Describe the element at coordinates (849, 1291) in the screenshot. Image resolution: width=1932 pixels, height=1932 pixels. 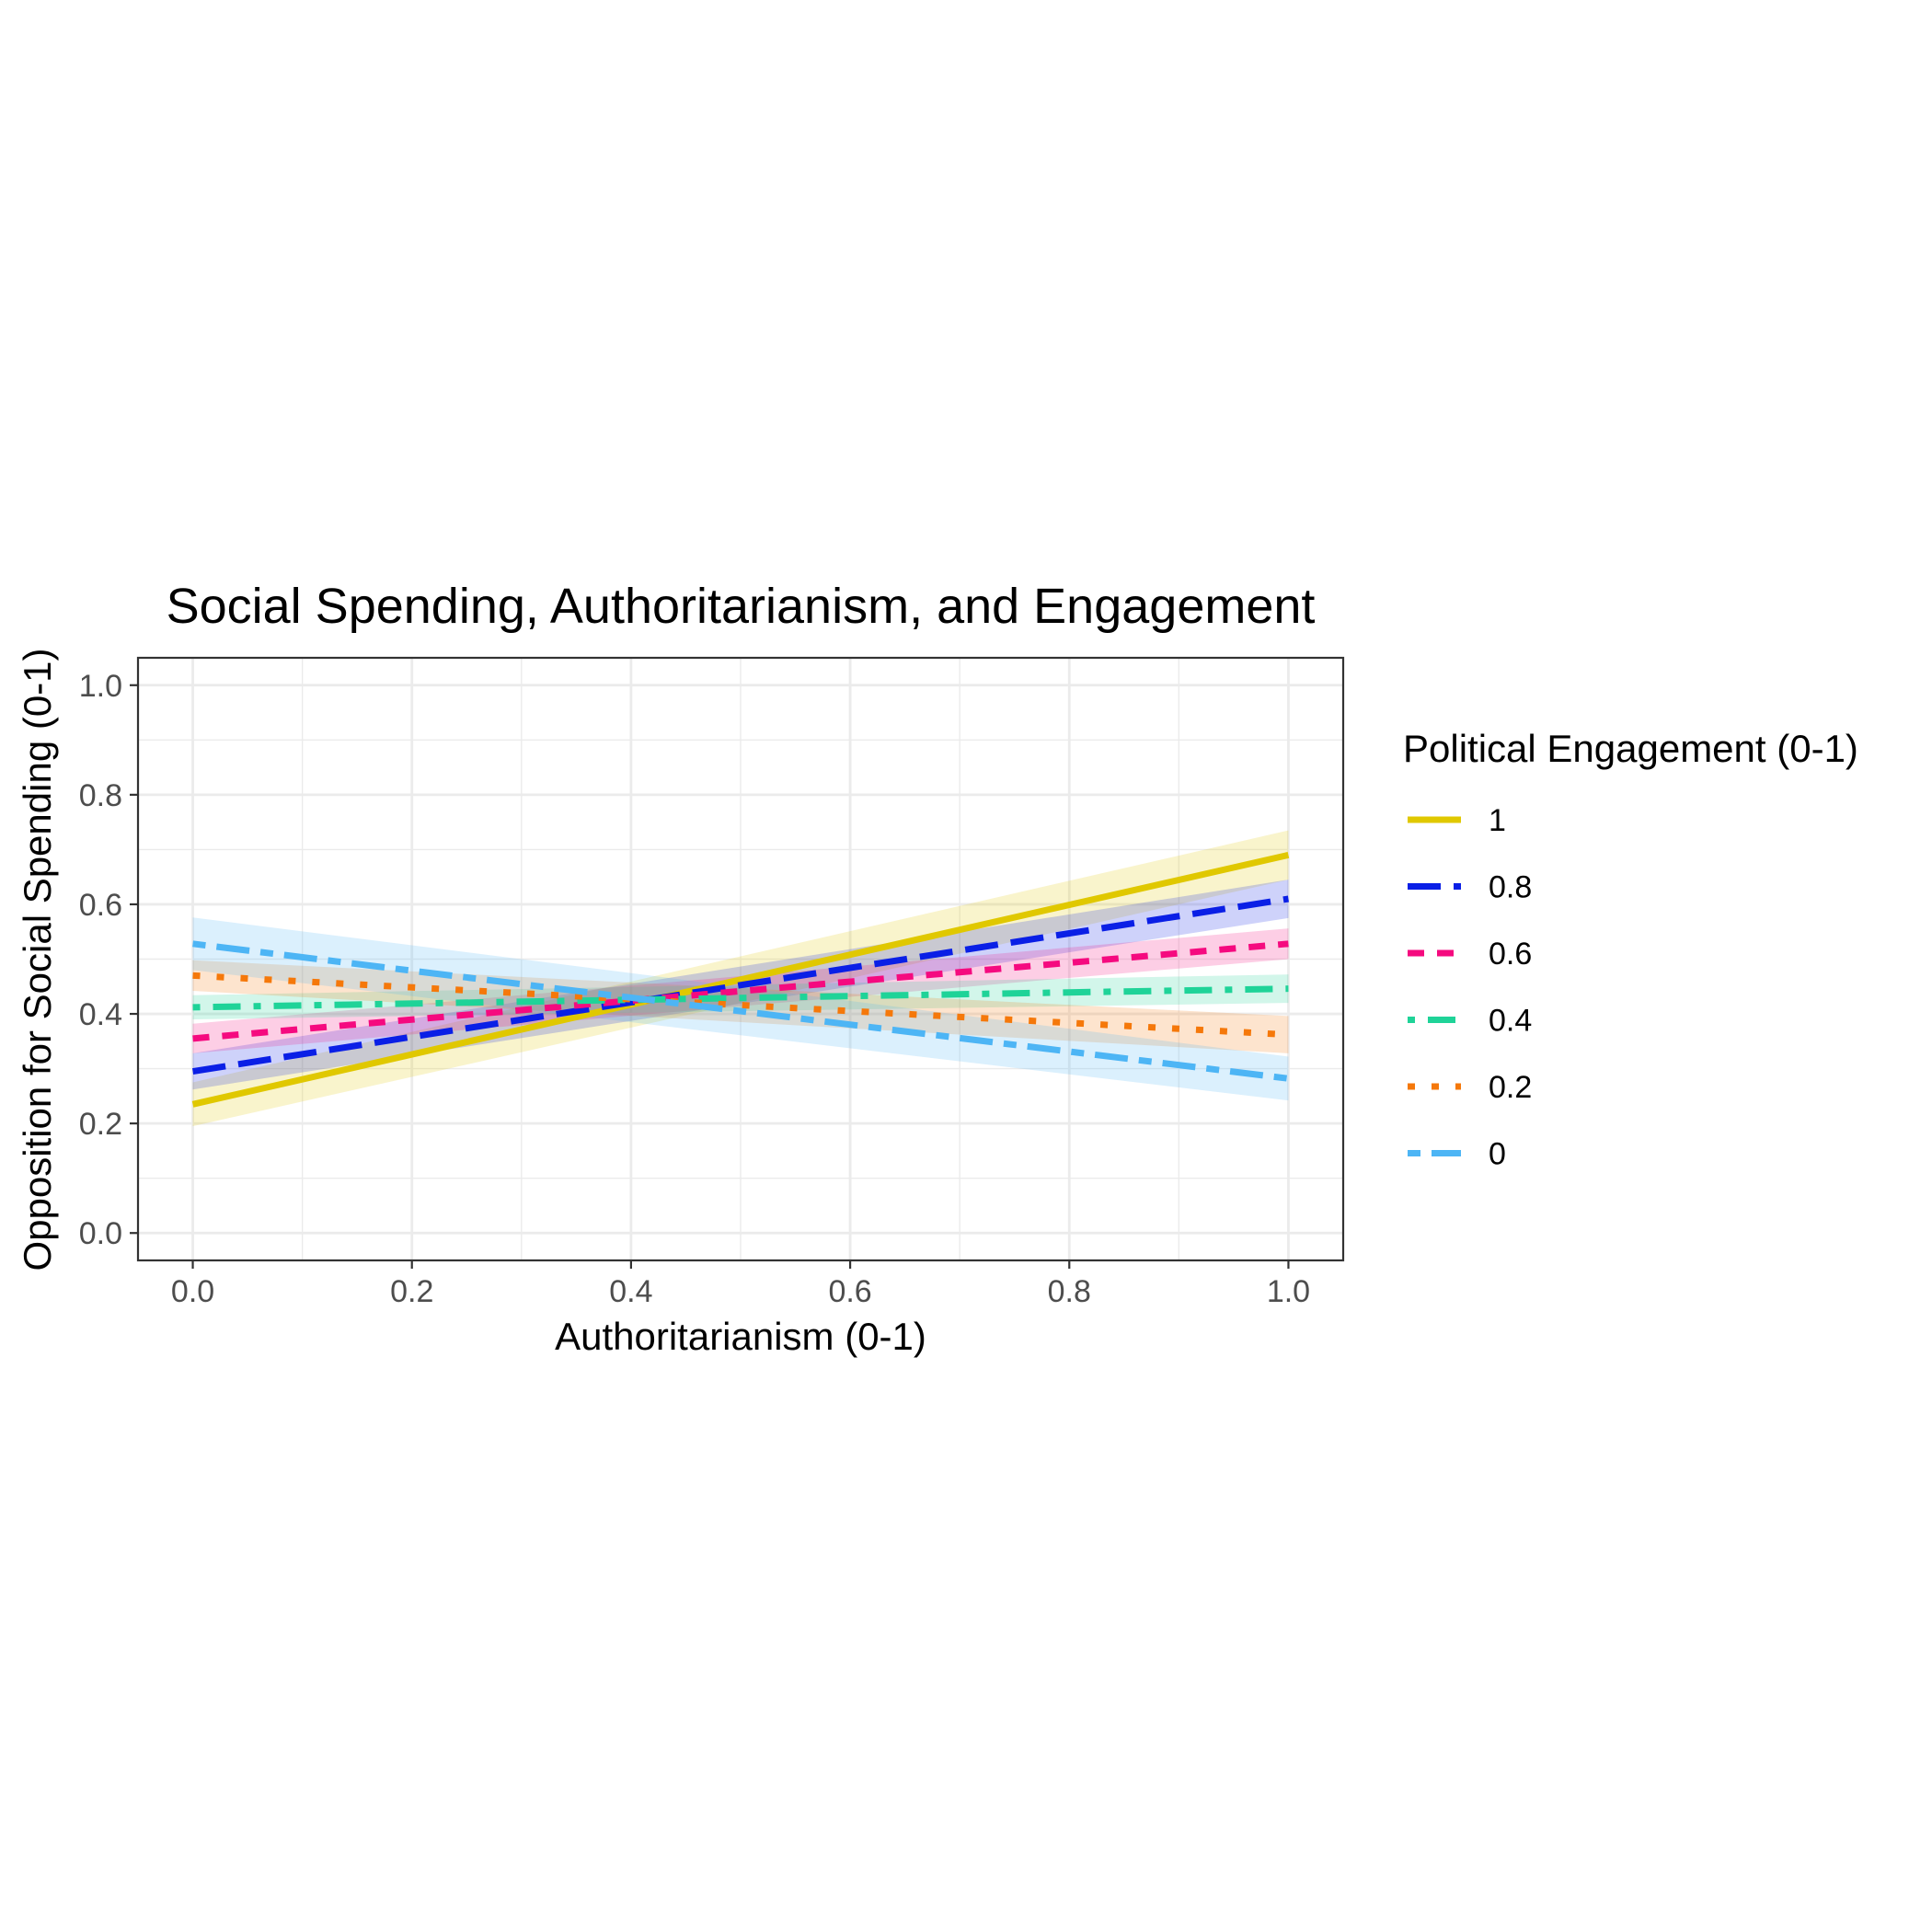
I see `x-tick-label: 0.6` at that location.